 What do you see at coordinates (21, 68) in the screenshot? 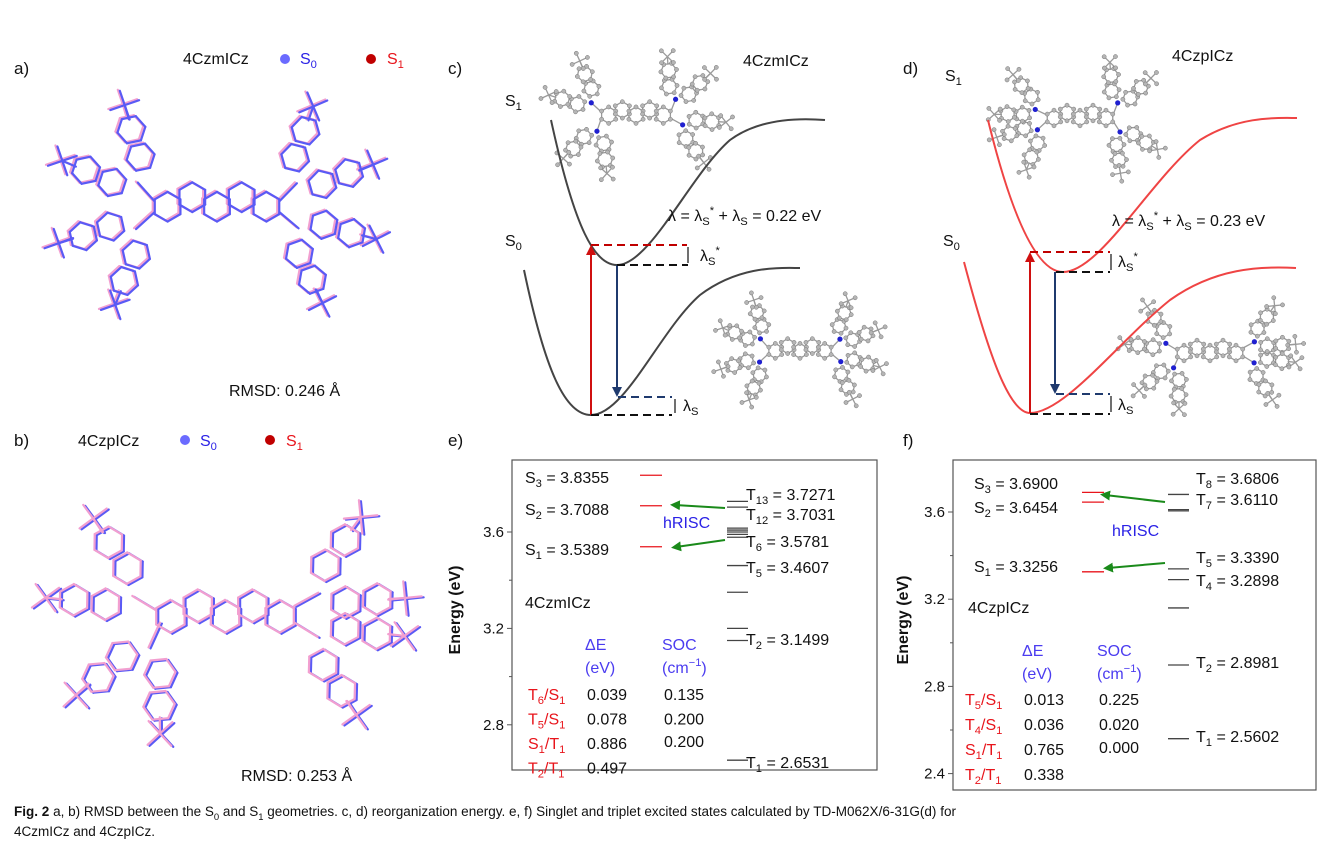
I see `panel-label: a)` at bounding box center [21, 68].